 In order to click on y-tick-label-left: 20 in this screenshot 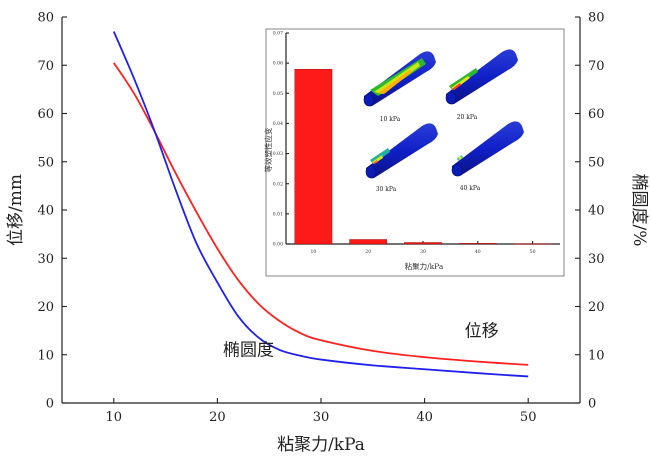, I will do `click(45, 307)`.